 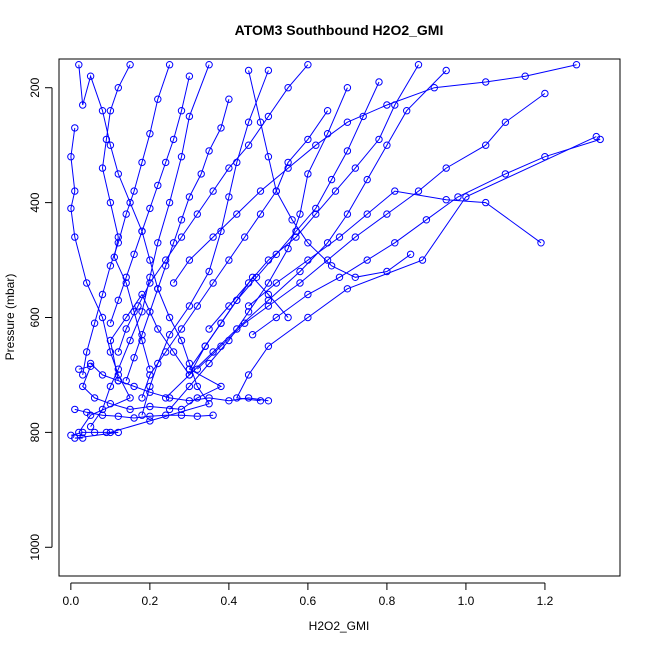 What do you see at coordinates (35, 87) in the screenshot?
I see `y-tick-label: 200` at bounding box center [35, 87].